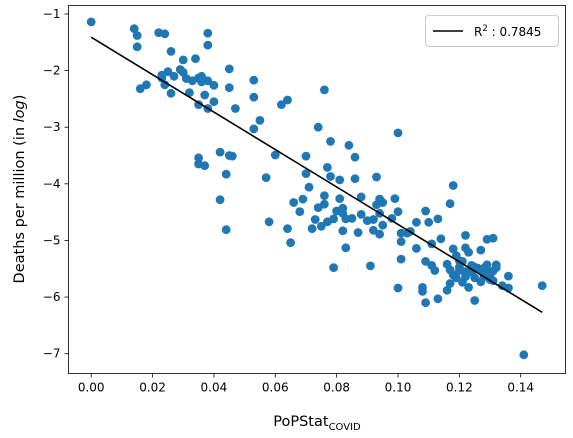 The height and width of the screenshot is (438, 573). What do you see at coordinates (336, 388) in the screenshot?
I see `x-tick-label: 0.08` at bounding box center [336, 388].